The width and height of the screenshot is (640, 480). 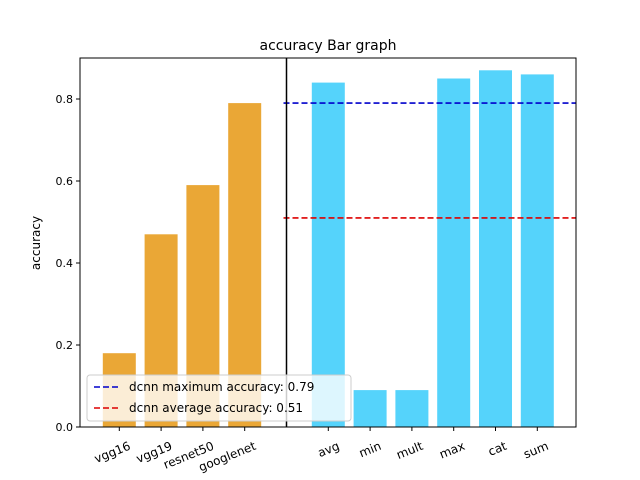 What do you see at coordinates (412, 408) in the screenshot?
I see `bar-mult` at bounding box center [412, 408].